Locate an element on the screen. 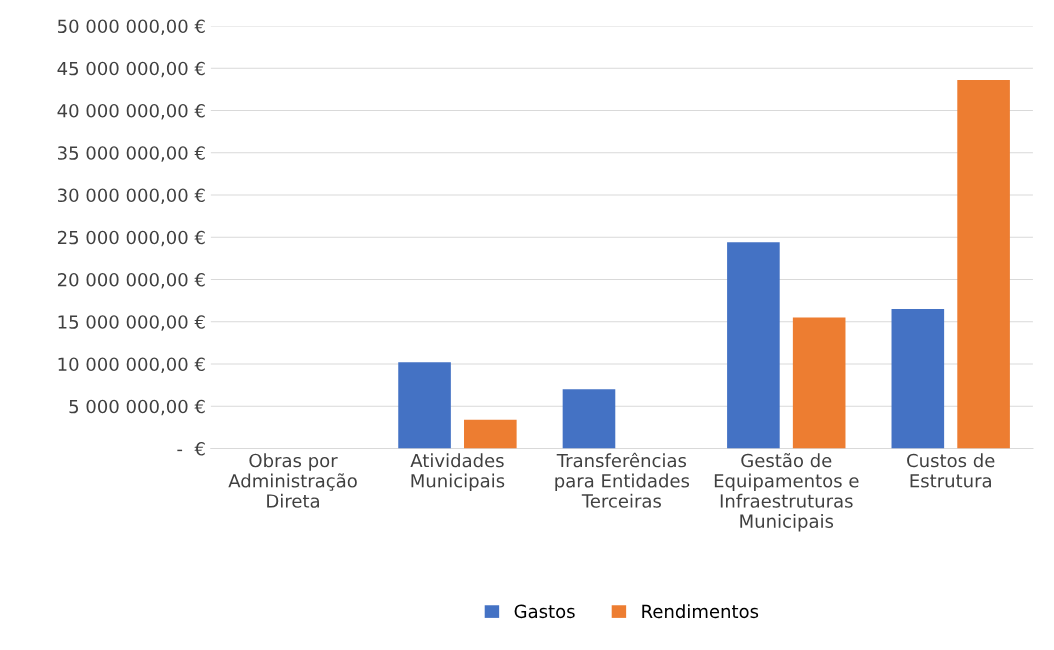 The height and width of the screenshot is (650, 1054). y-tick-label: 20 000 000,00 € is located at coordinates (131, 280).